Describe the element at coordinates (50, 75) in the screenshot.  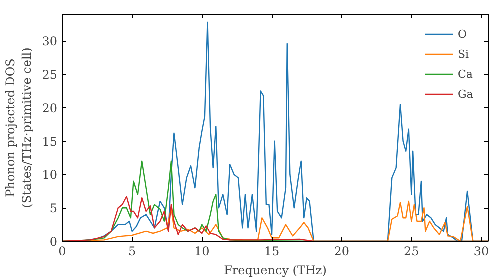
I see `y-tick-label: 25` at that location.